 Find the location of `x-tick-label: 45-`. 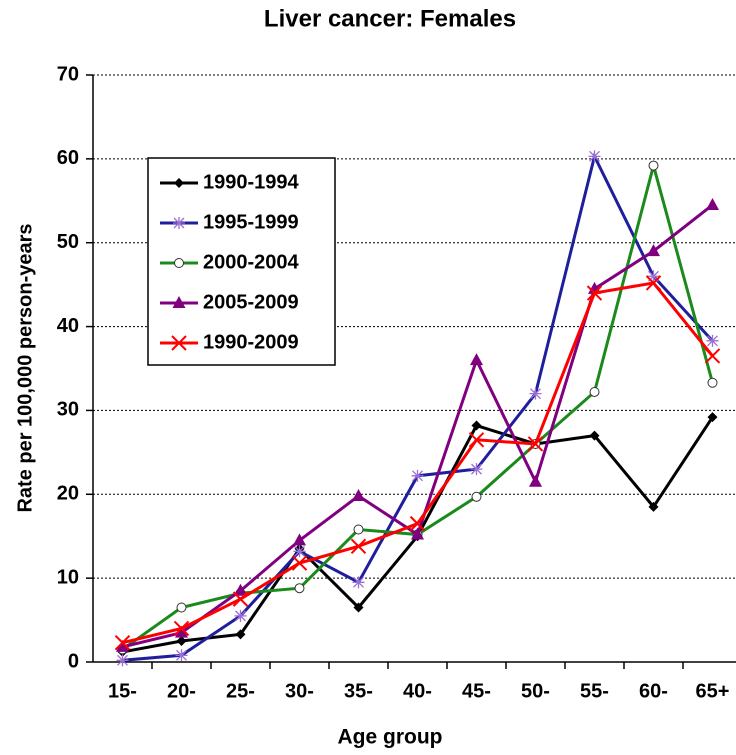

x-tick-label: 45- is located at coordinates (476, 691).